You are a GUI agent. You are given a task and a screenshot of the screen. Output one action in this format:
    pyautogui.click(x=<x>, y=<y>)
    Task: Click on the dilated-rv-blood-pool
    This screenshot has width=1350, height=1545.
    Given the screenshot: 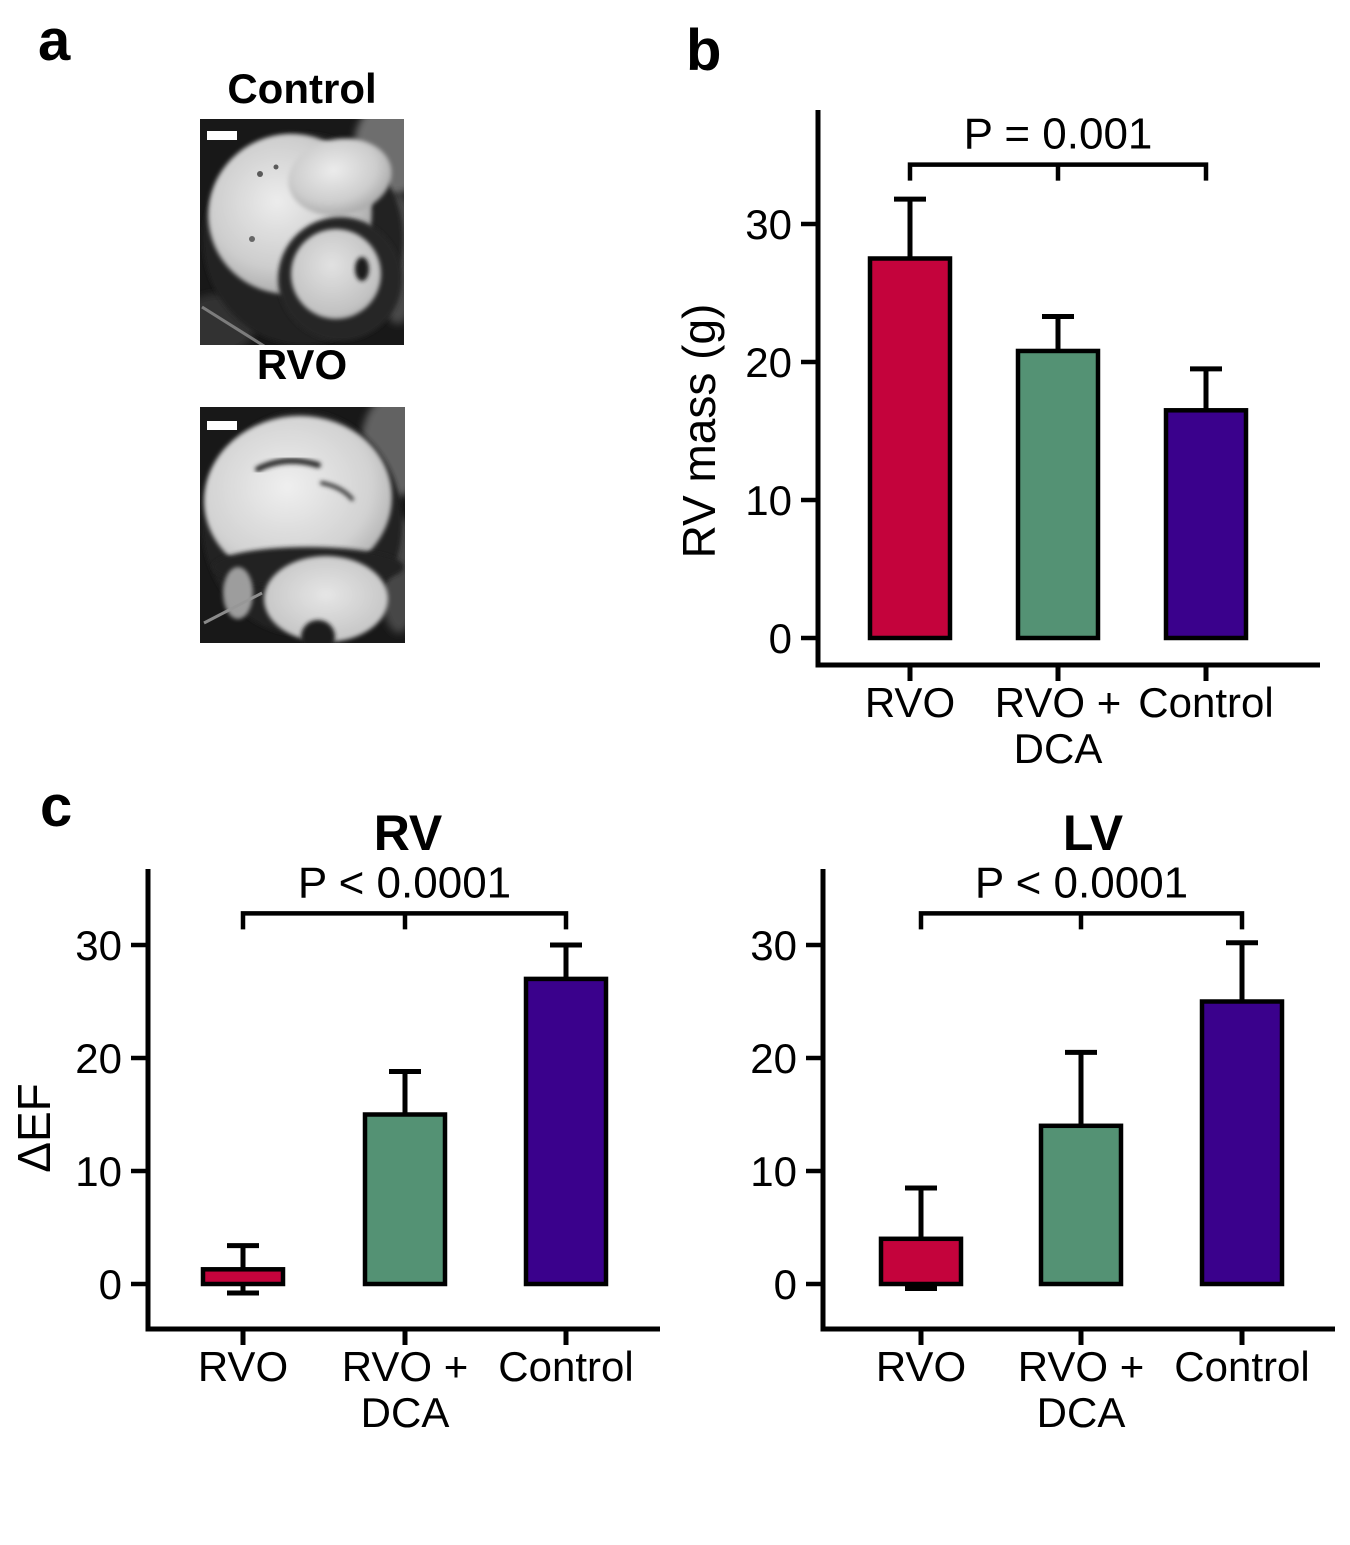 What is the action you would take?
    pyautogui.click(x=298, y=499)
    